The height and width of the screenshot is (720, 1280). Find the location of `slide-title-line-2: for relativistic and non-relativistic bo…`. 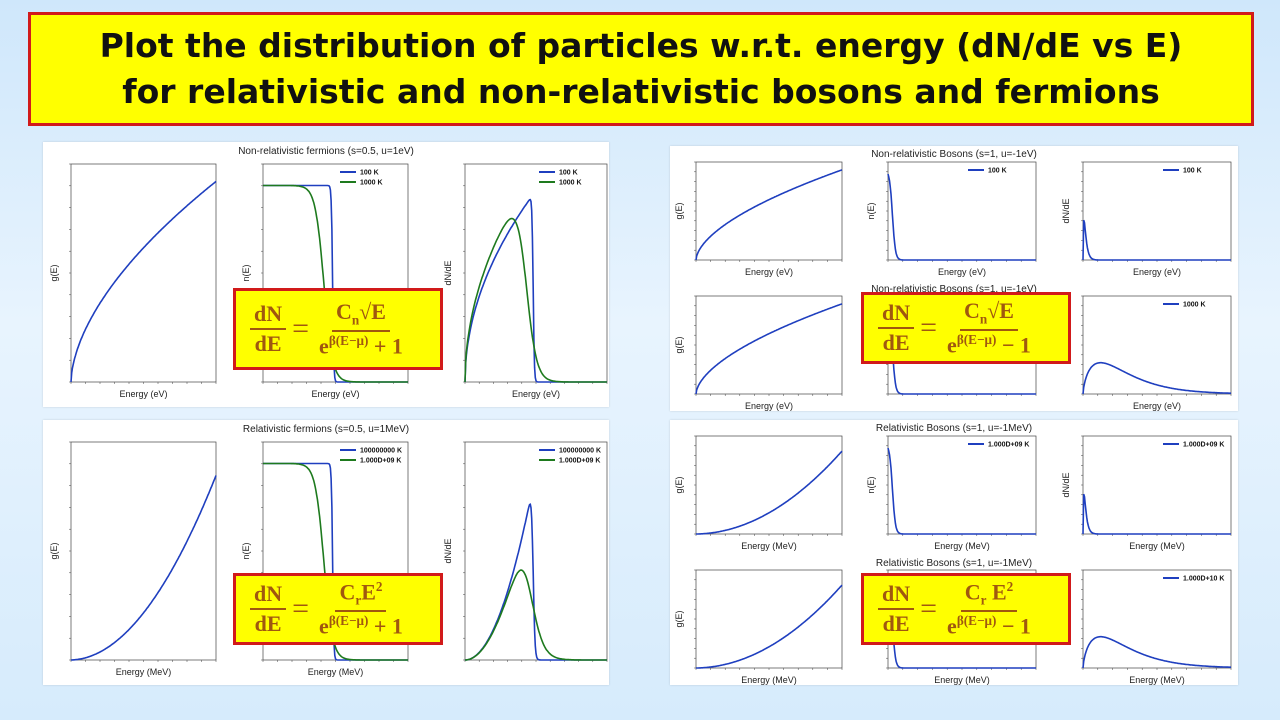

slide-title-line-2: for relativistic and non-relativistic bo… is located at coordinates (641, 91).